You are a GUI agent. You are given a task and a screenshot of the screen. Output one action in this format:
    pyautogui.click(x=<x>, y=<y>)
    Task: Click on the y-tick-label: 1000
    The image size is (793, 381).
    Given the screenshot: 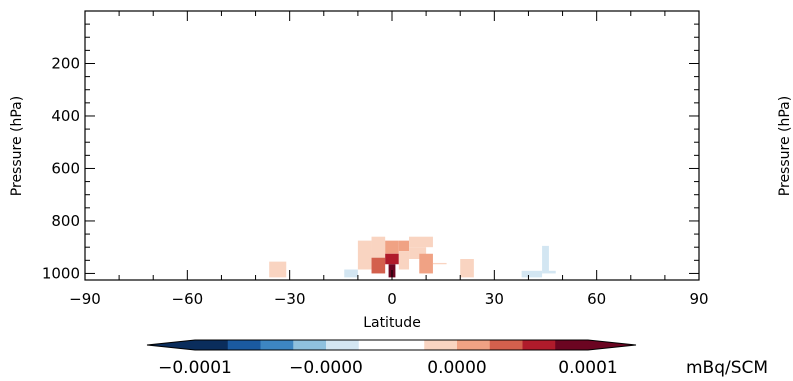 What is the action you would take?
    pyautogui.click(x=61, y=273)
    